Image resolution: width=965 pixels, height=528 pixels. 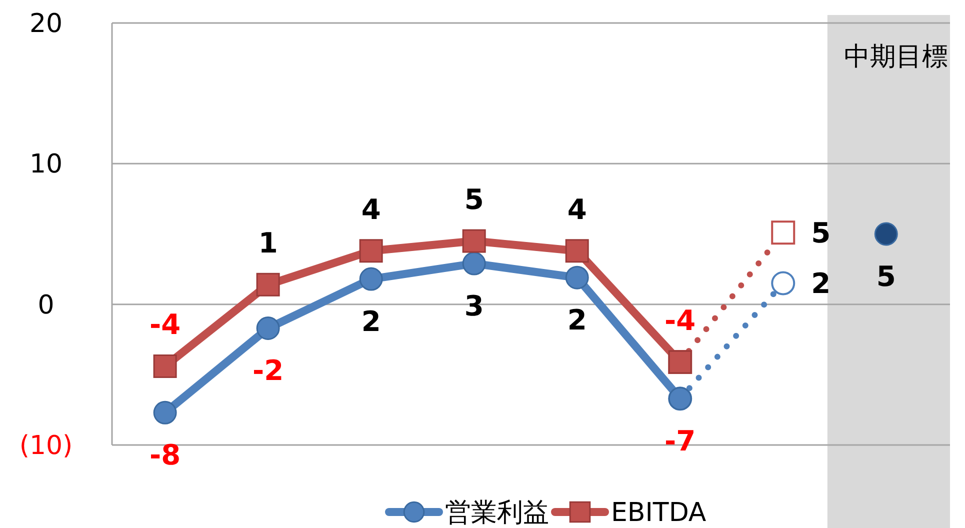 I want to click on y-tick-label: 20, so click(x=46, y=24).